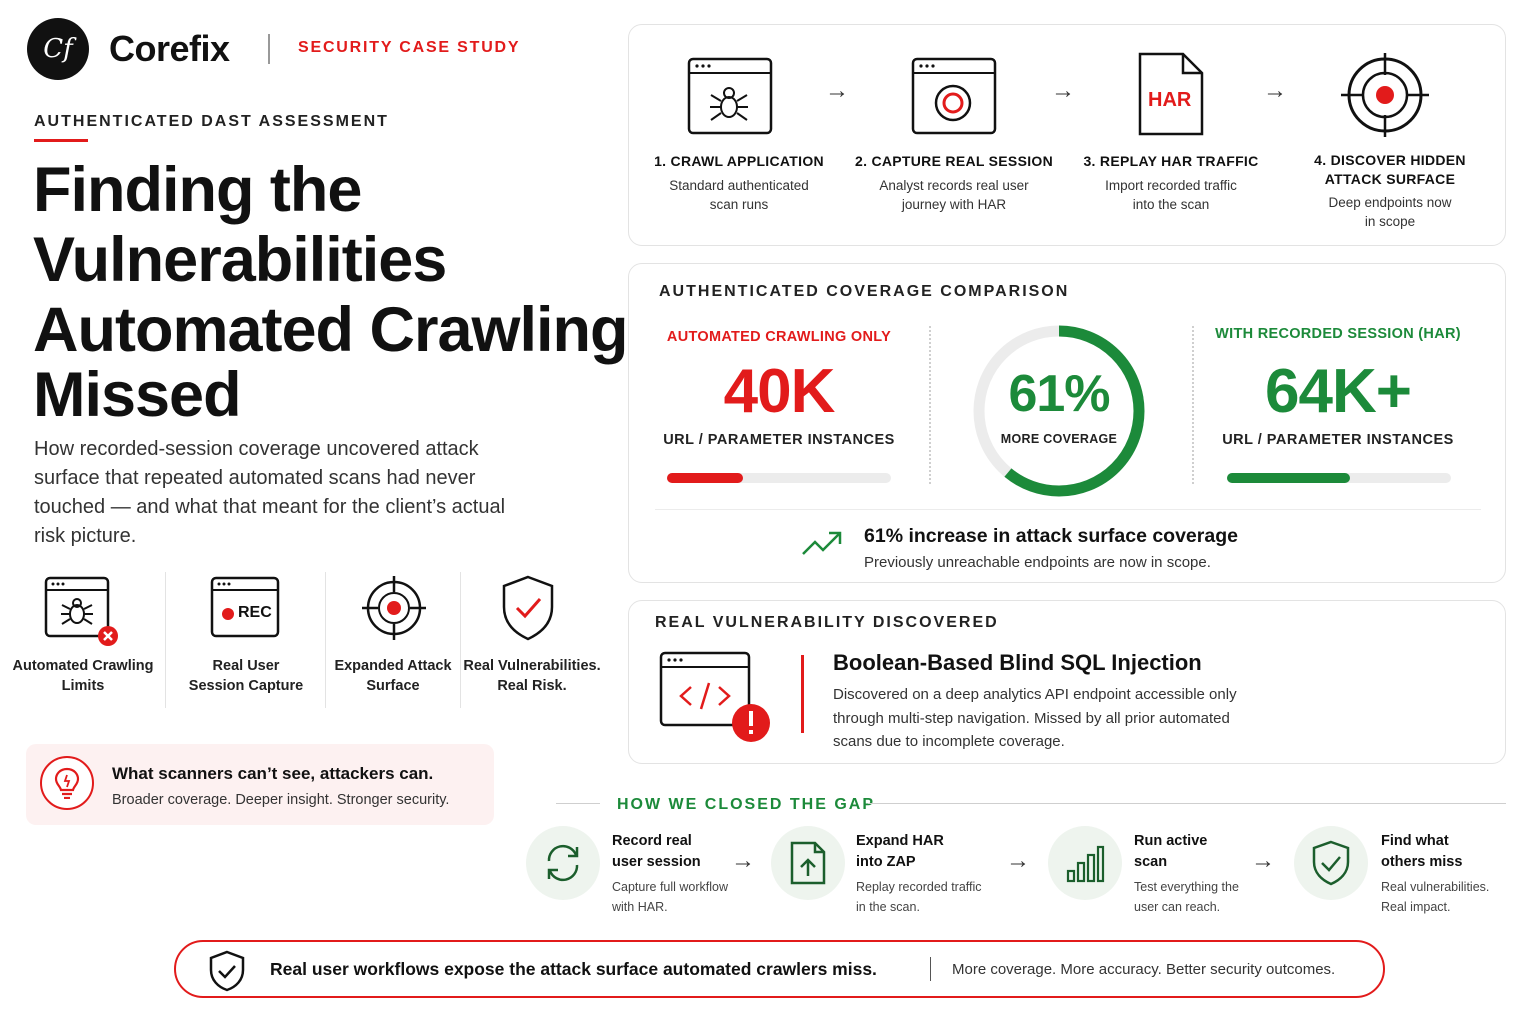 This screenshot has height=1024, width=1535. What do you see at coordinates (656, 851) in the screenshot?
I see `gap-step-1-title: Record real user session` at bounding box center [656, 851].